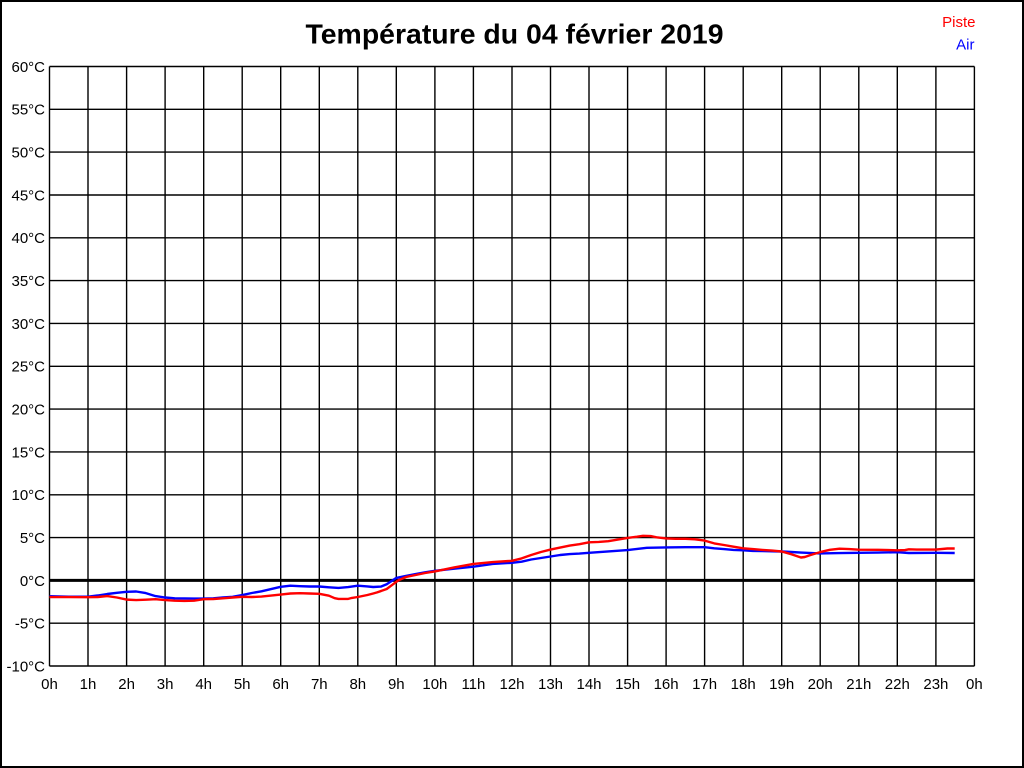 This screenshot has width=1024, height=768. Describe the element at coordinates (858, 684) in the screenshot. I see `svg-text: 21h` at that location.